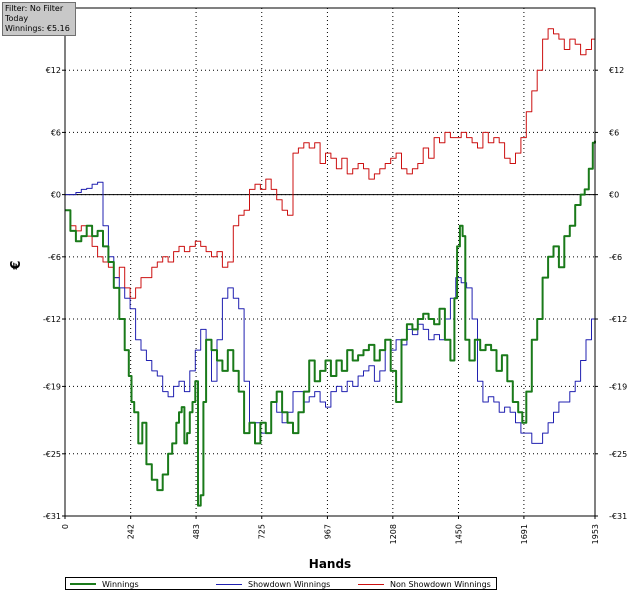 The image size is (629, 595). Describe the element at coordinates (614, 195) in the screenshot. I see `y-tick-label-right: €0` at that location.